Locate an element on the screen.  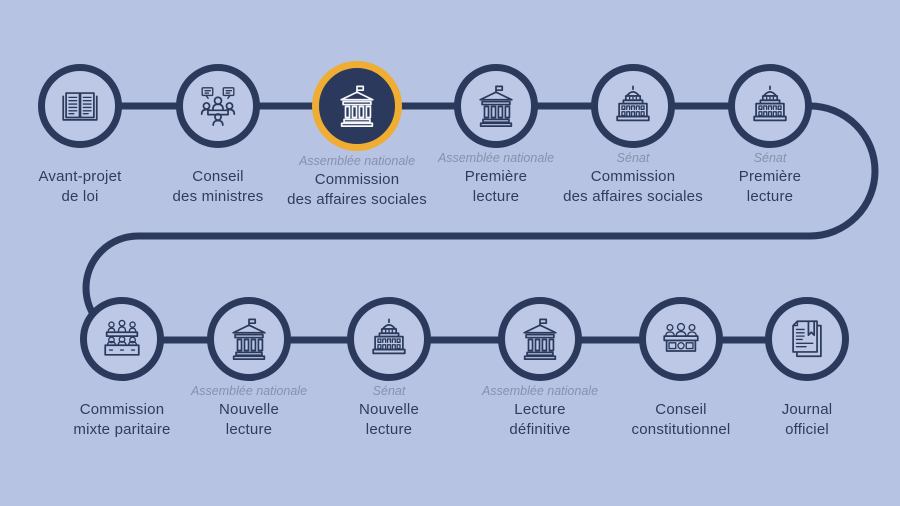
step-nouvelle-lecture-an: Assemblée nationale Nouvelle lecture is located at coordinates (249, 368).